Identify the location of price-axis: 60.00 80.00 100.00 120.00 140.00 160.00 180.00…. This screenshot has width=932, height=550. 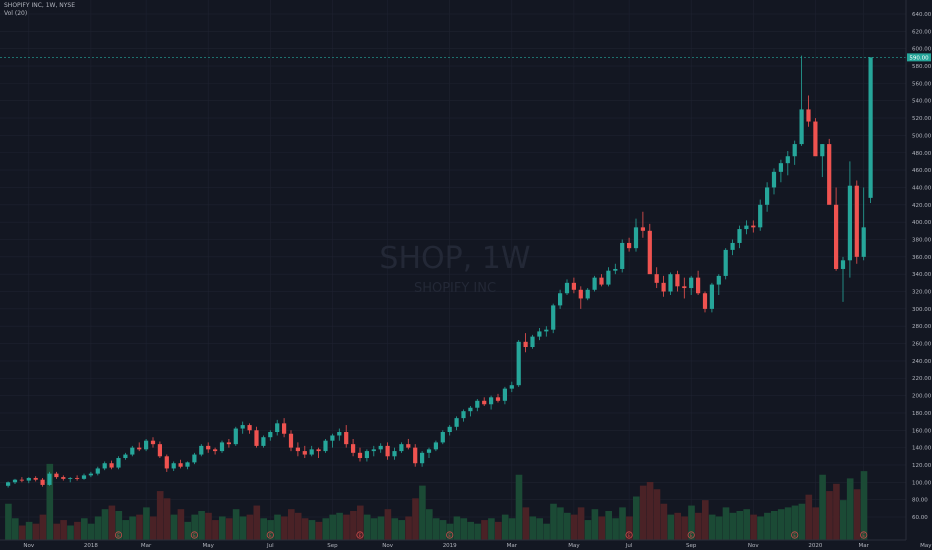
(918, 275).